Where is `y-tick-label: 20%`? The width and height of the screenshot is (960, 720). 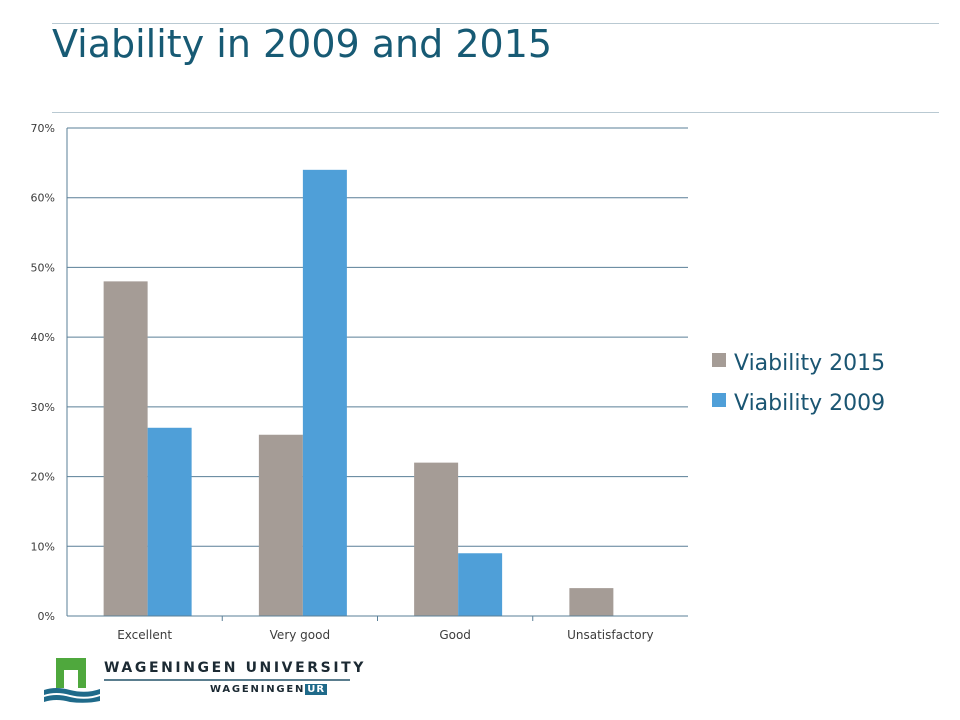
y-tick-label: 20% is located at coordinates (43, 477).